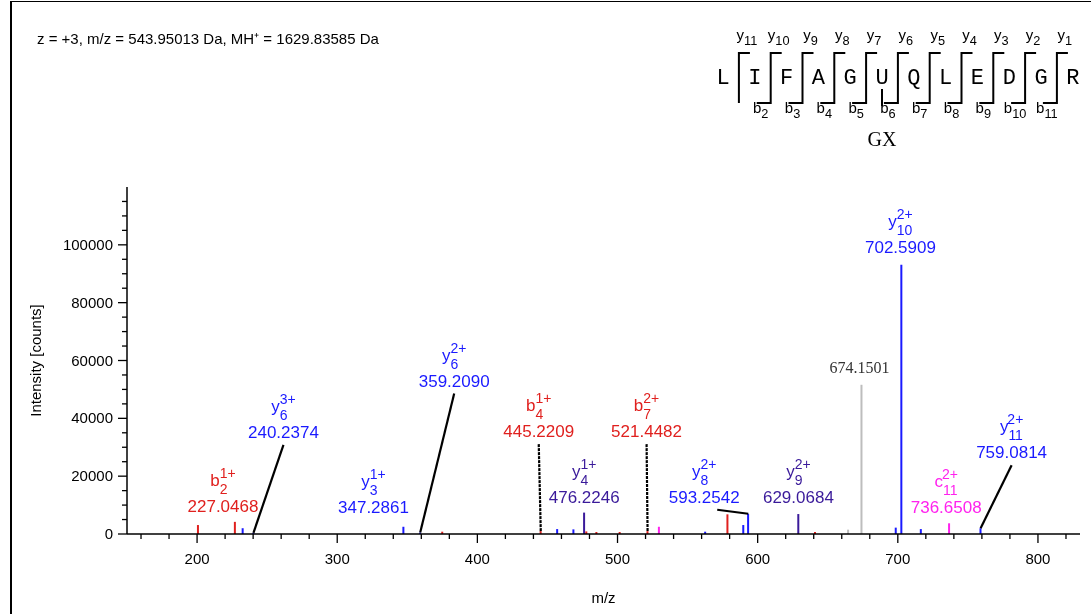 This screenshot has height=614, width=1091. What do you see at coordinates (1047, 110) in the screenshot?
I see `text: b$_{11}$` at bounding box center [1047, 110].